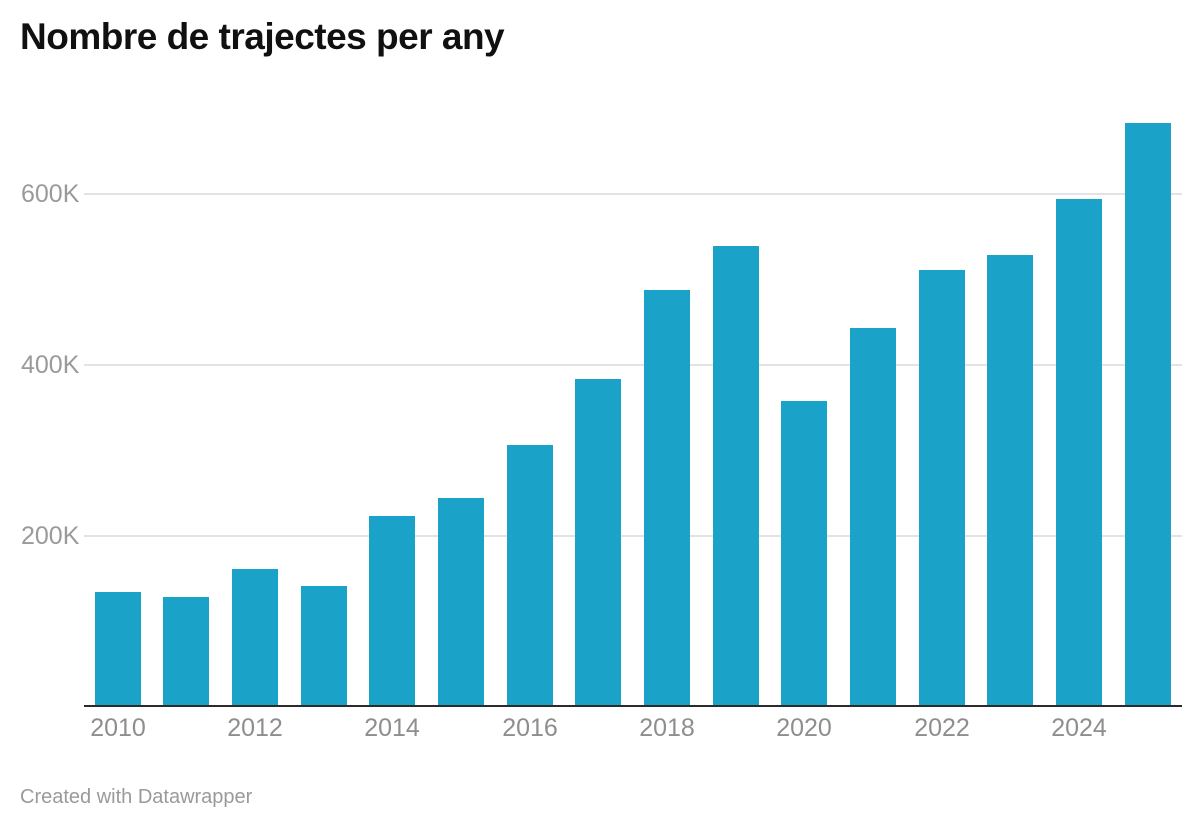  Describe the element at coordinates (255, 637) in the screenshot. I see `bar-2012` at that location.